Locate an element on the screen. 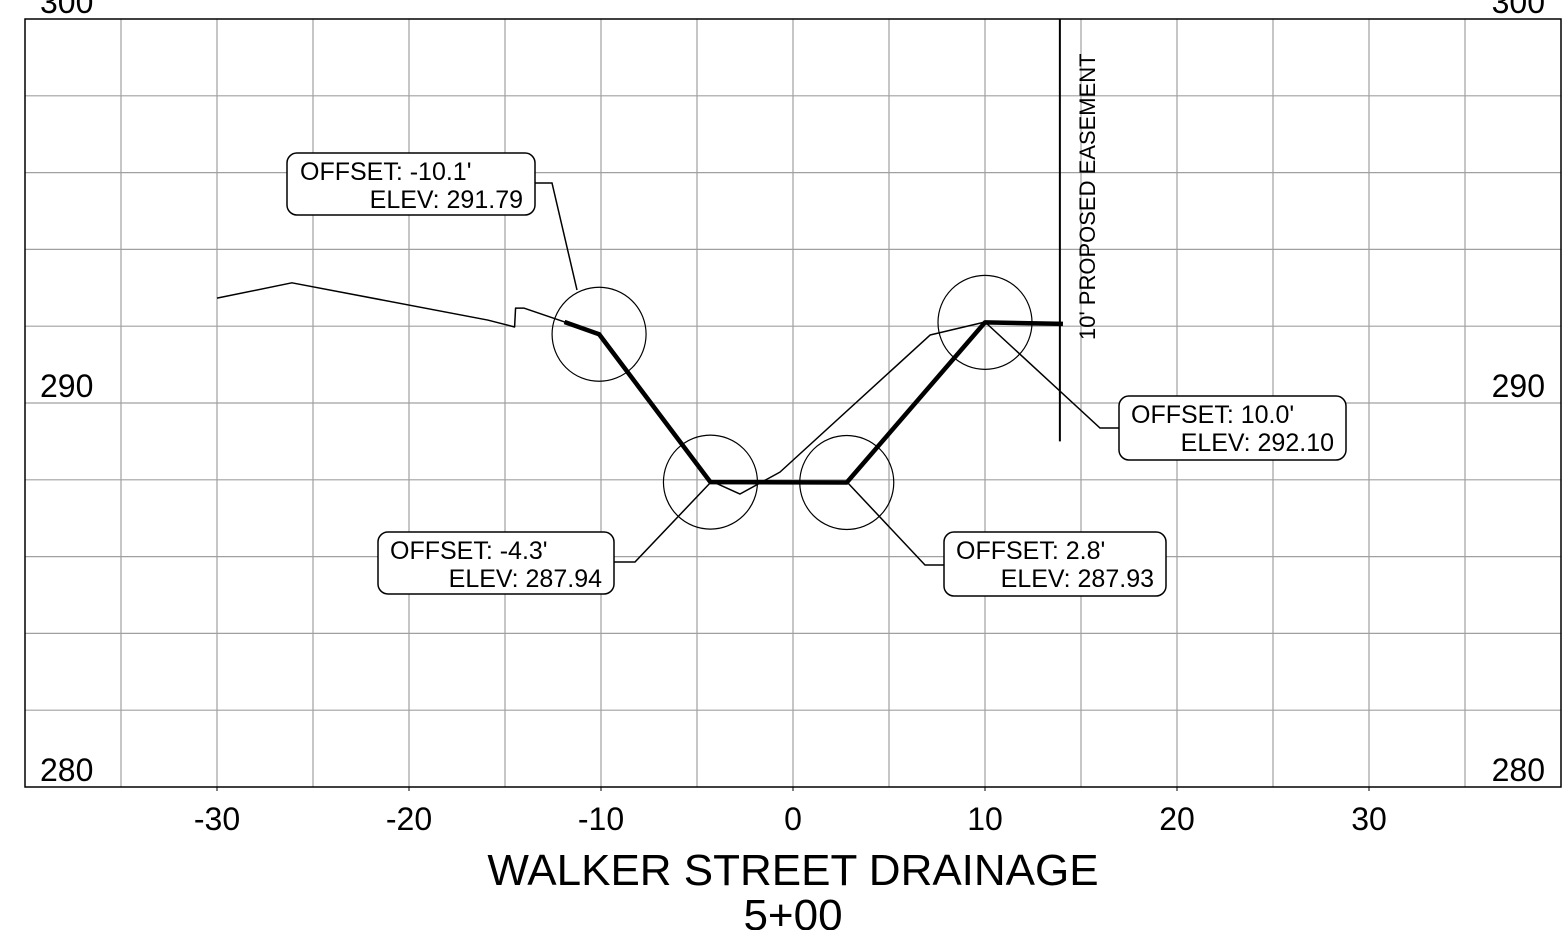 The image size is (1568, 930). x-tick-label: 30 is located at coordinates (1369, 819).